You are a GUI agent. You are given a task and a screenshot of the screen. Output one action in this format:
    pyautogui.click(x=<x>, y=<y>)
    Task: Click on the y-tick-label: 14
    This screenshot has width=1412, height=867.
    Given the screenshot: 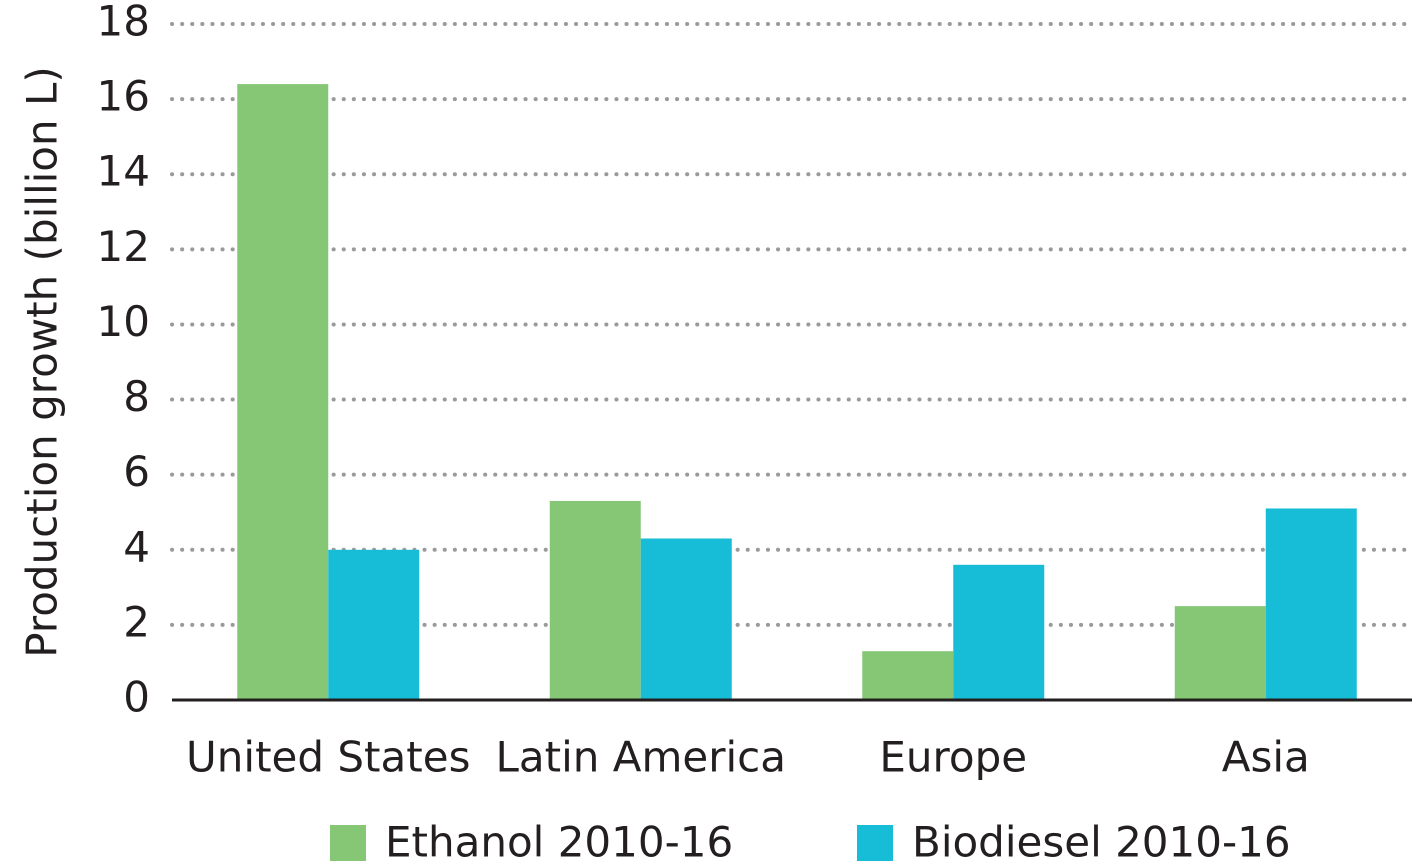 What is the action you would take?
    pyautogui.click(x=123, y=171)
    